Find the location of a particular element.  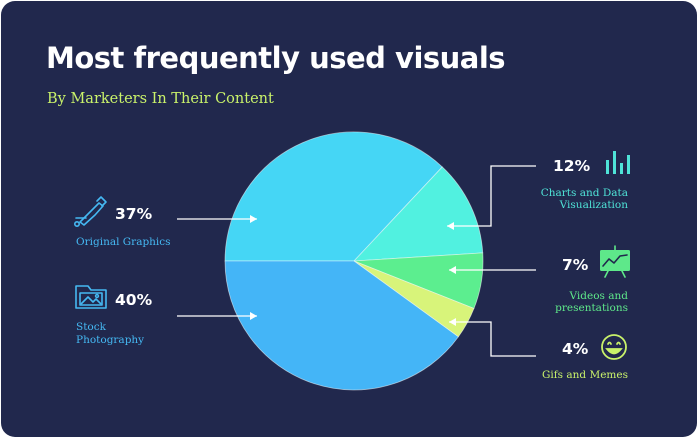

bar-chart-icon is located at coordinates (618, 162).